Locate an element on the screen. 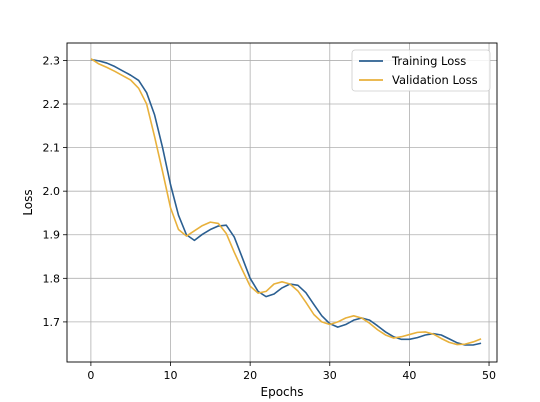  x-tick-label: 20 is located at coordinates (250, 375).